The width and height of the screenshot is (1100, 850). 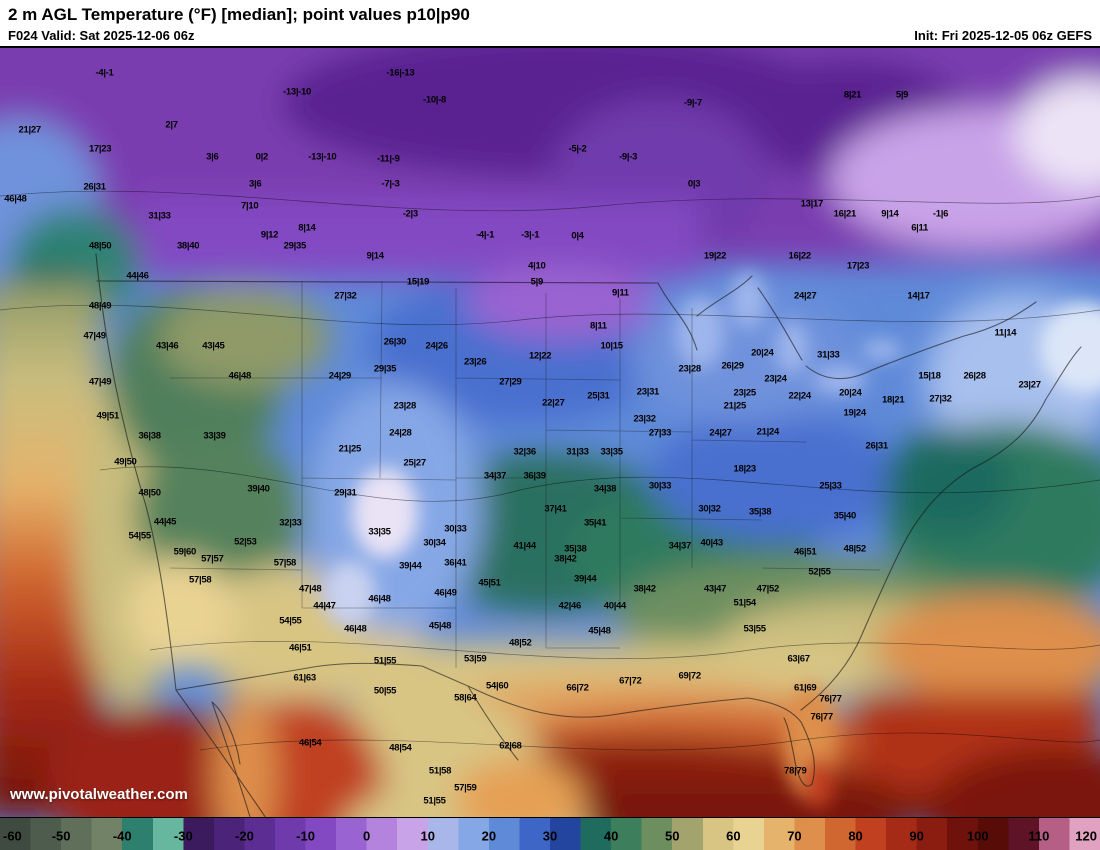 What do you see at coordinates (920, 814) in the screenshot?
I see `watermark-brand: pivotal weather` at bounding box center [920, 814].